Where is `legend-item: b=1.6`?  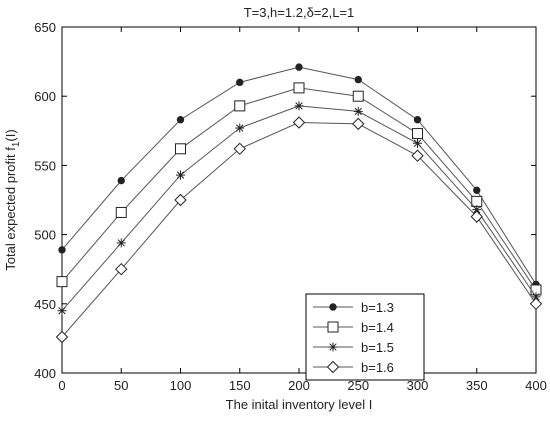 legend-item: b=1.6 is located at coordinates (353, 367).